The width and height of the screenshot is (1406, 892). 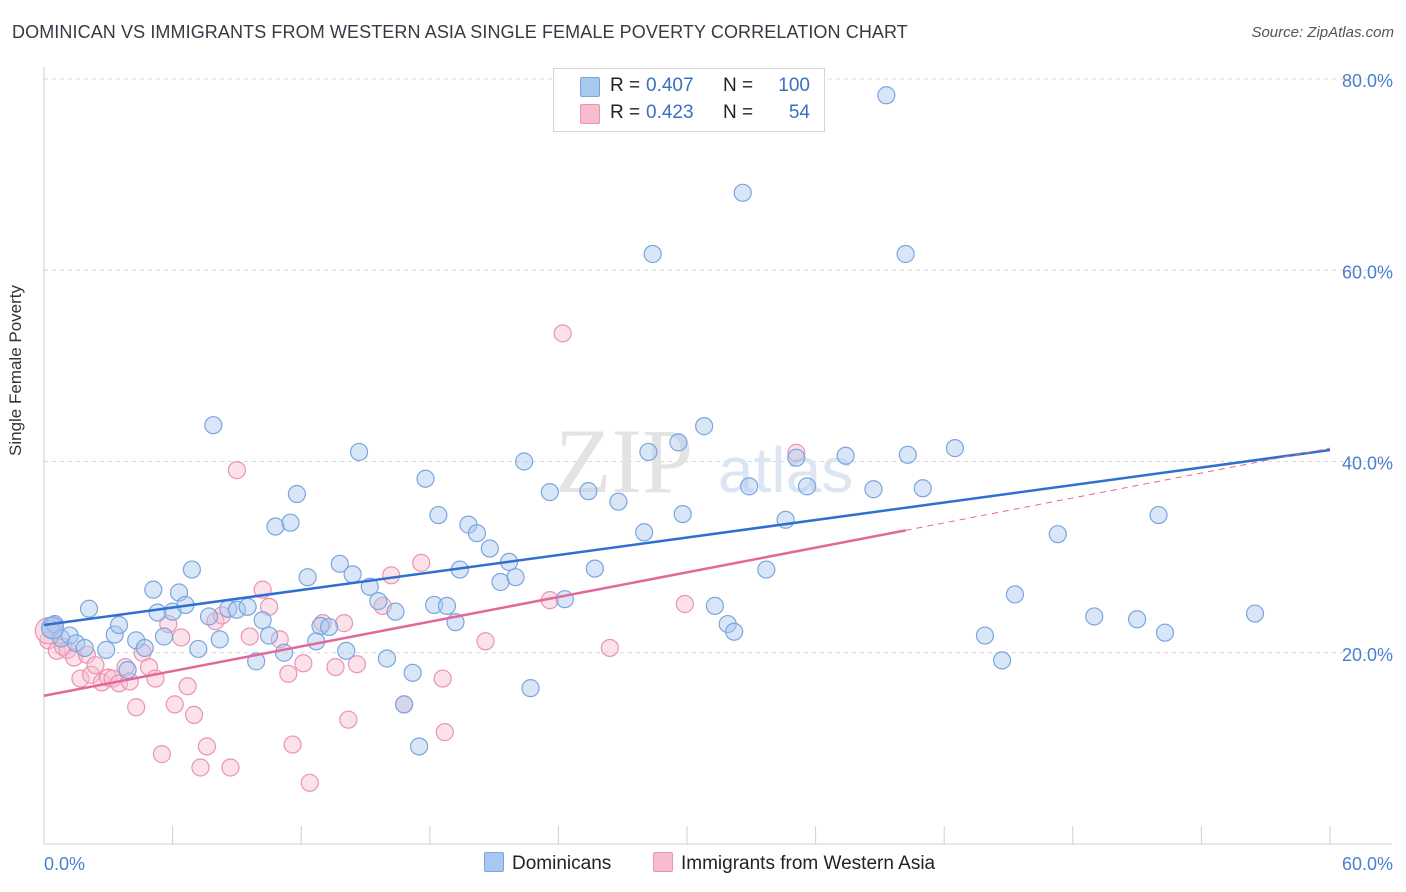 I want to click on legend-label-immigrants: Immigrants from Western Asia, so click(x=808, y=863).